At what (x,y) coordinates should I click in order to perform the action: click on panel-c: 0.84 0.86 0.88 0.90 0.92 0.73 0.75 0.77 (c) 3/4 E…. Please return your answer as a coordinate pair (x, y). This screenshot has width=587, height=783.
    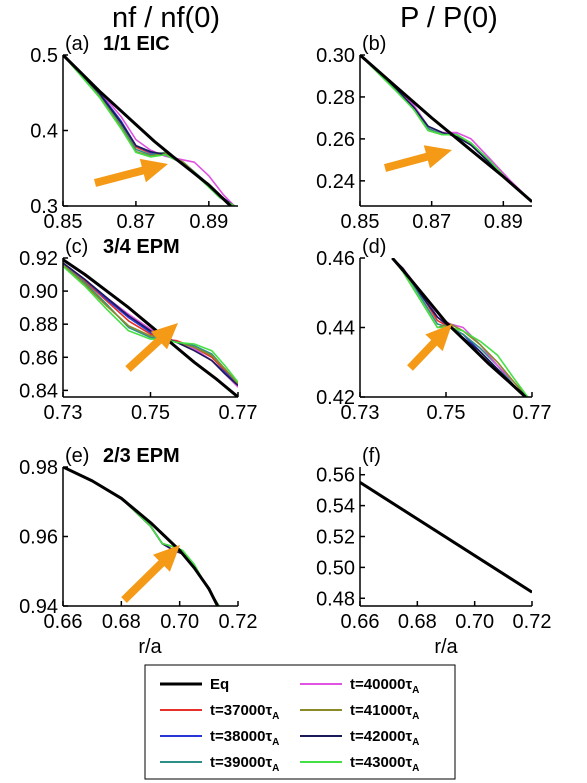
    Looking at the image, I should click on (138, 330).